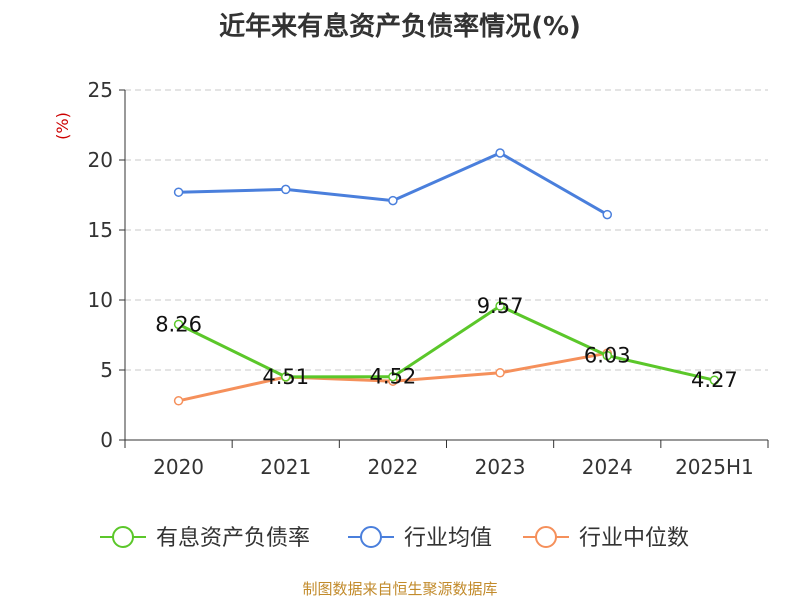 The height and width of the screenshot is (600, 800). Describe the element at coordinates (106, 370) in the screenshot. I see `y-tick-label: 5` at that location.